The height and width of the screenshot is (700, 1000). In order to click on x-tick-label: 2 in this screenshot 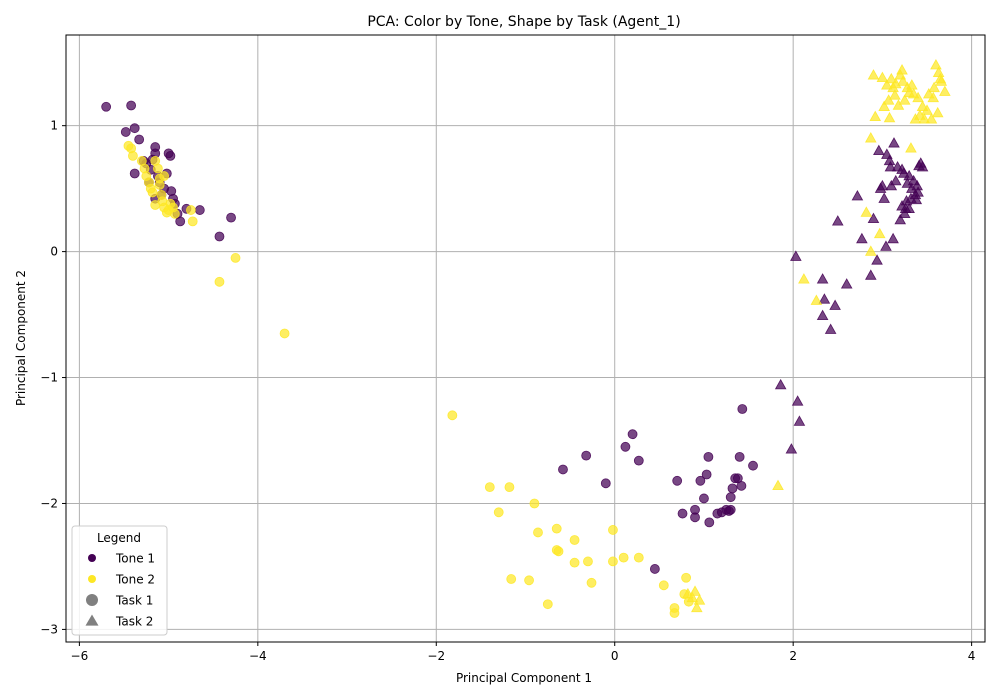, I will do `click(793, 656)`.